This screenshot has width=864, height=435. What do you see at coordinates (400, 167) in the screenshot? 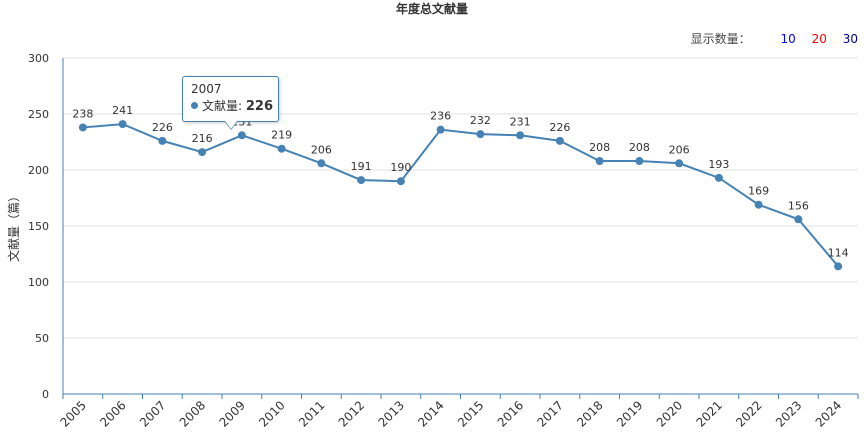
I see `data-label: 190` at bounding box center [400, 167].